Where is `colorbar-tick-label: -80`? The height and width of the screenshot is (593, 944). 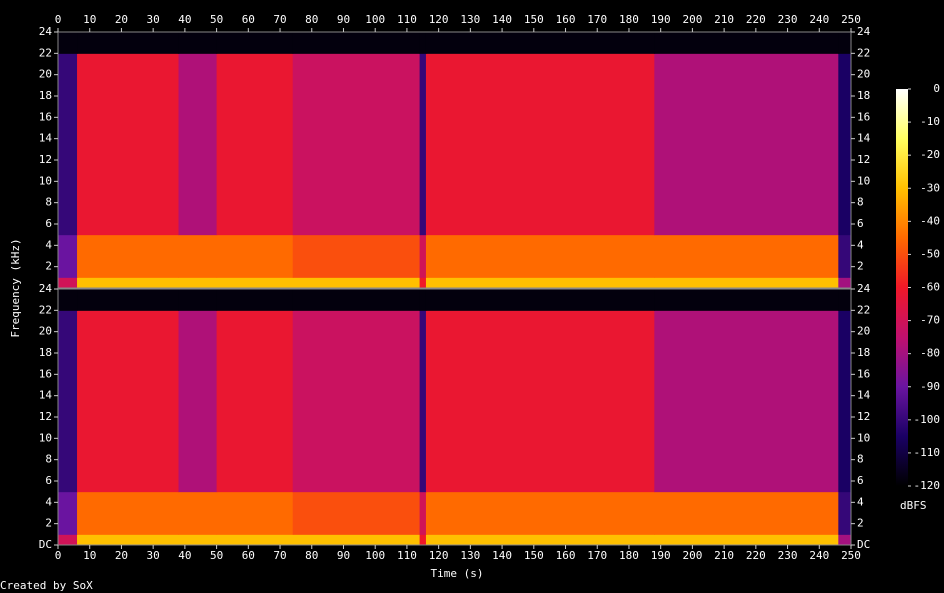
colorbar-tick-label: -80 is located at coordinates (930, 353).